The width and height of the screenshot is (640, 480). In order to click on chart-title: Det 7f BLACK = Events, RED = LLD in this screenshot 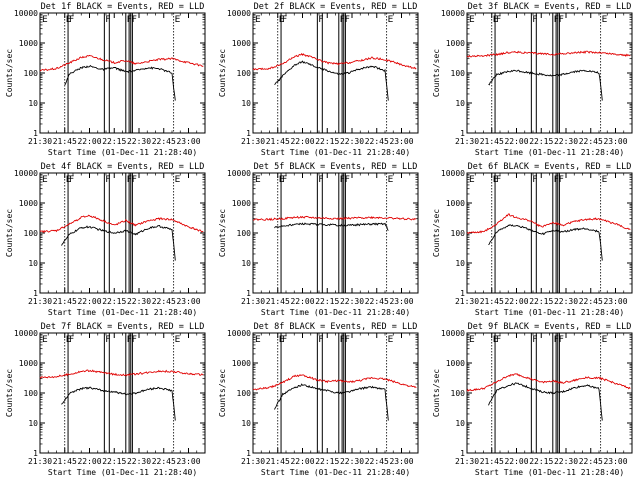, I will do `click(123, 327)`.